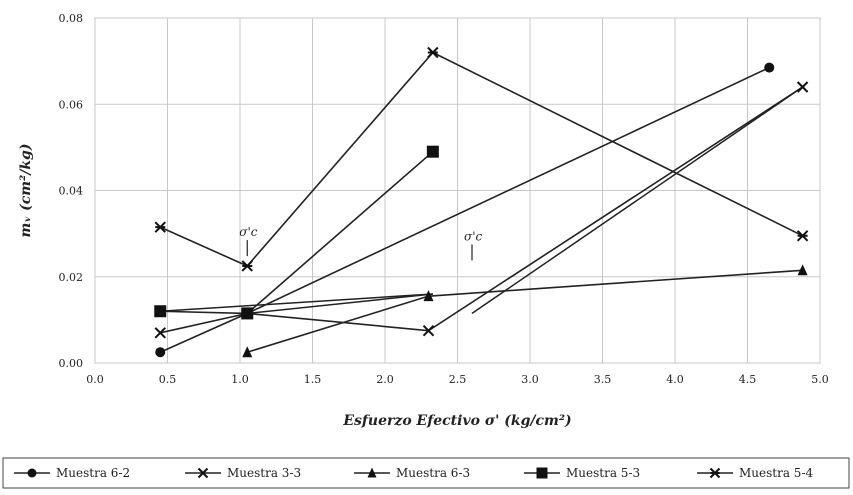  What do you see at coordinates (603, 379) in the screenshot?
I see `x-tick-label: 3.5` at bounding box center [603, 379].